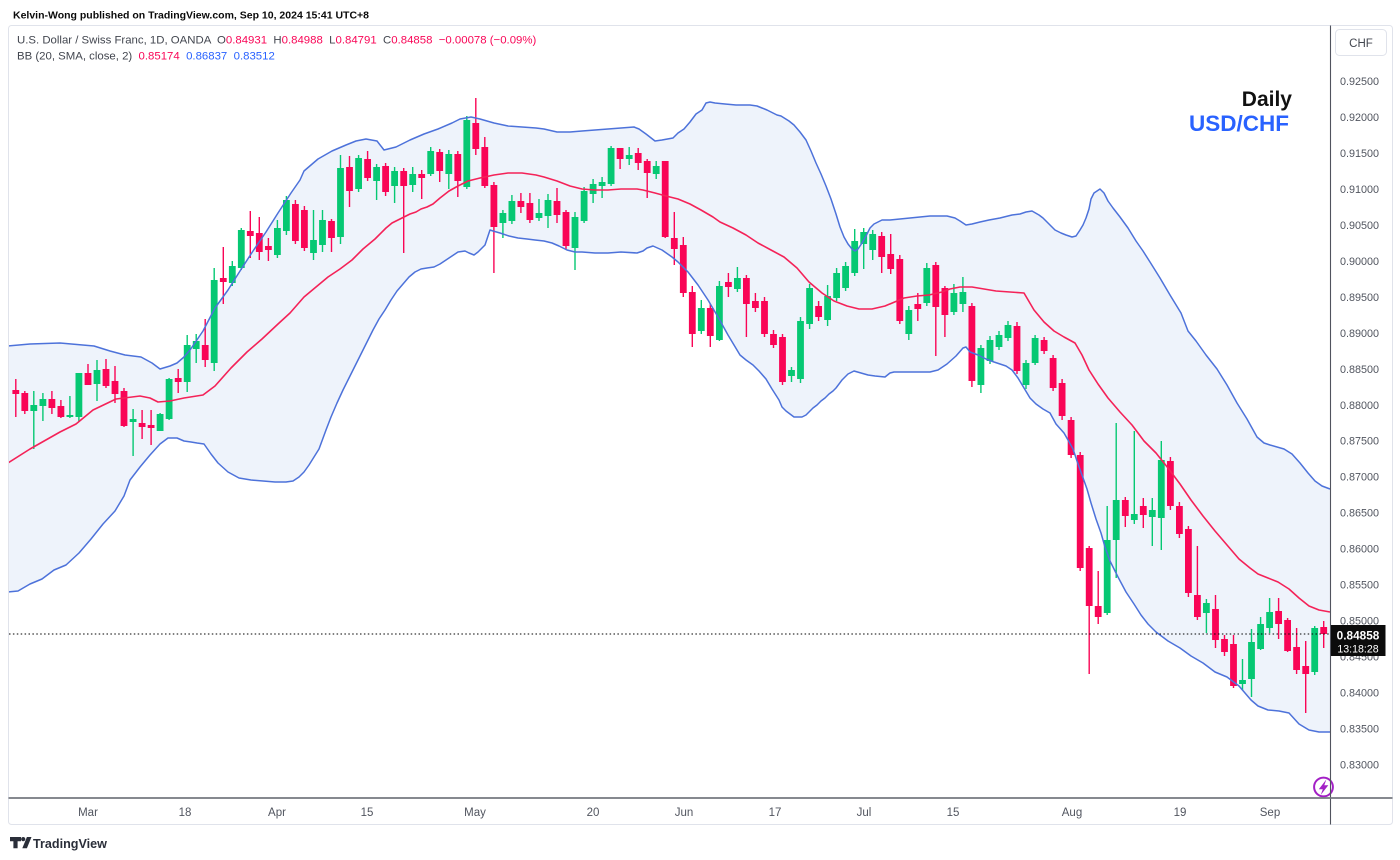 The width and height of the screenshot is (1400, 860). I want to click on svg-text: Daily, so click(1267, 99).